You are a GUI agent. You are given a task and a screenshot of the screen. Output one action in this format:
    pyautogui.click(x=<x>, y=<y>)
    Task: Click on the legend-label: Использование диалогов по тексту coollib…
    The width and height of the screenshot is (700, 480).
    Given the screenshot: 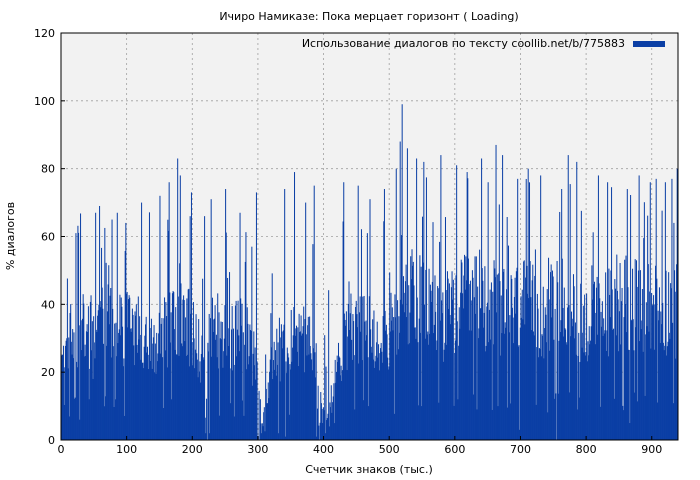 What is the action you would take?
    pyautogui.click(x=463, y=43)
    